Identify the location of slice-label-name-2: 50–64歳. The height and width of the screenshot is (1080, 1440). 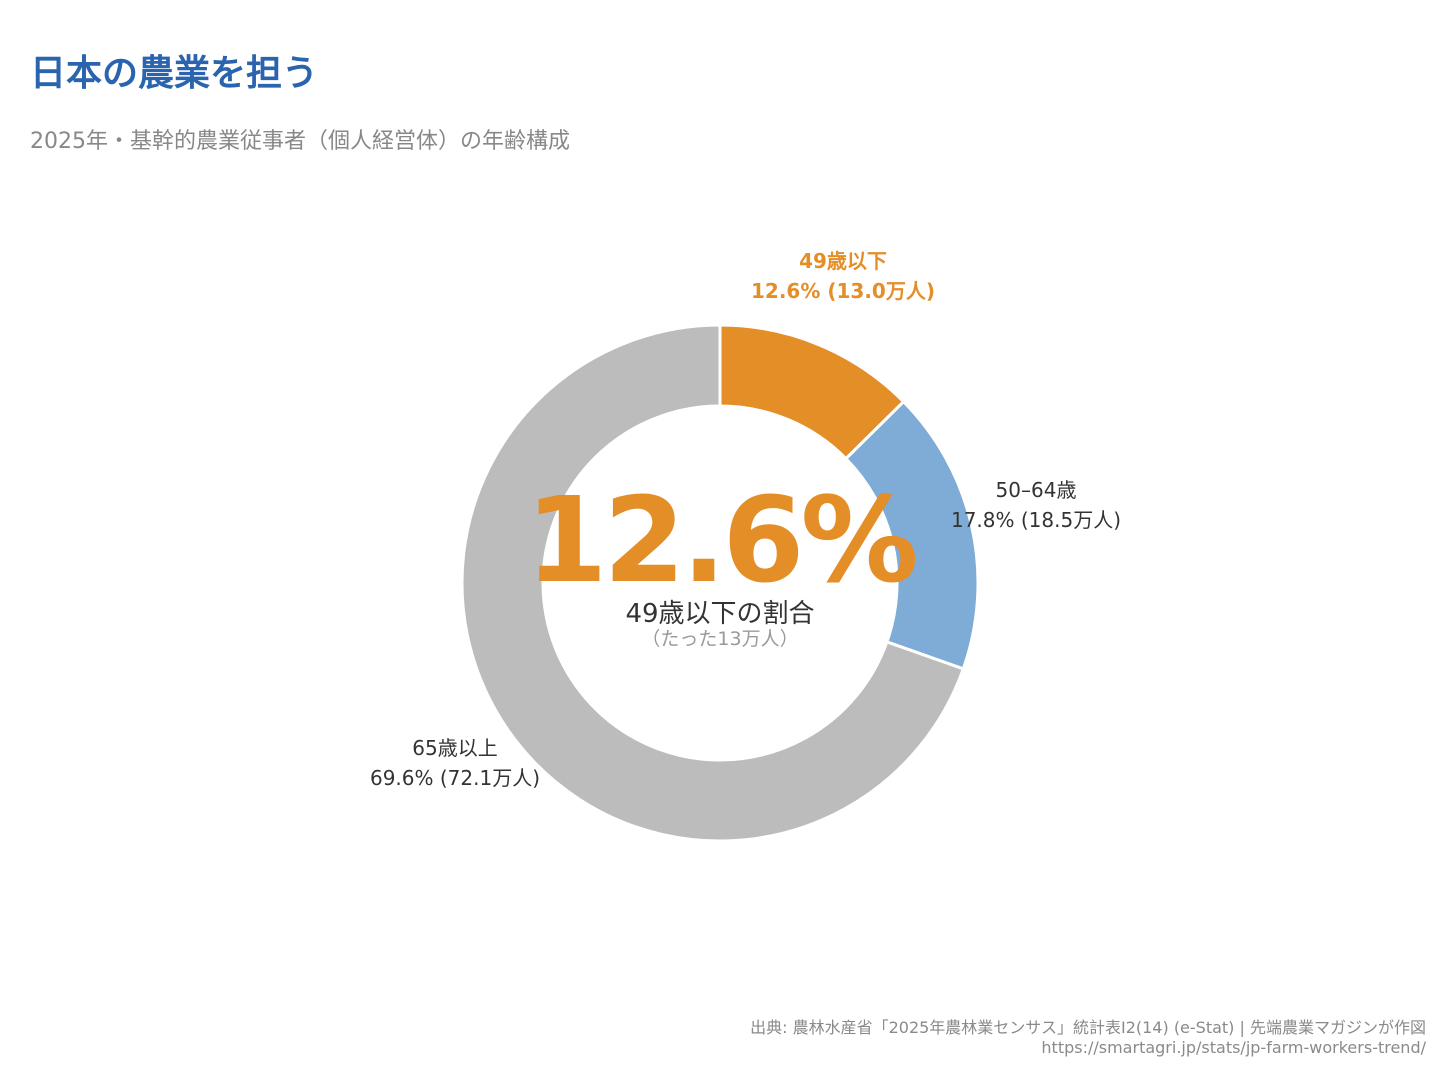
(1036, 490).